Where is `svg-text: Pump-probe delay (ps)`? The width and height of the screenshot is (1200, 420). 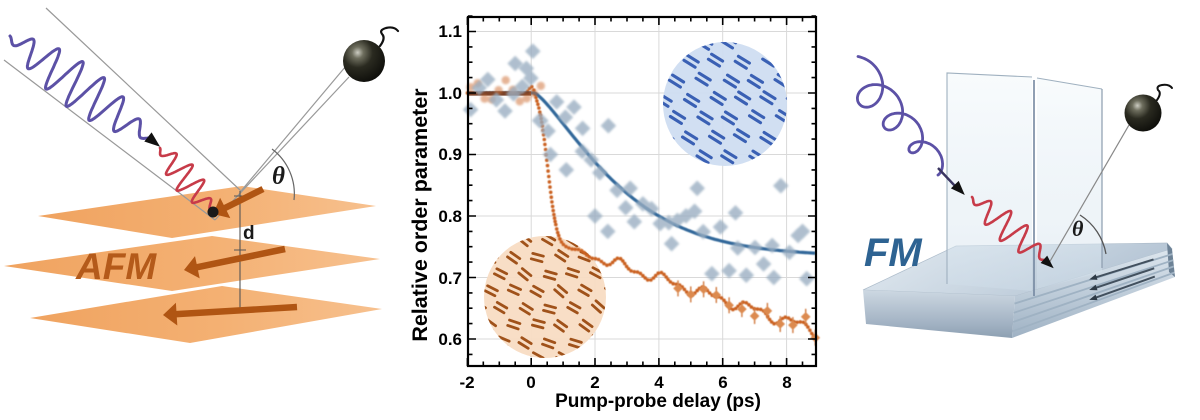 svg-text: Pump-probe delay (ps) is located at coordinates (658, 401).